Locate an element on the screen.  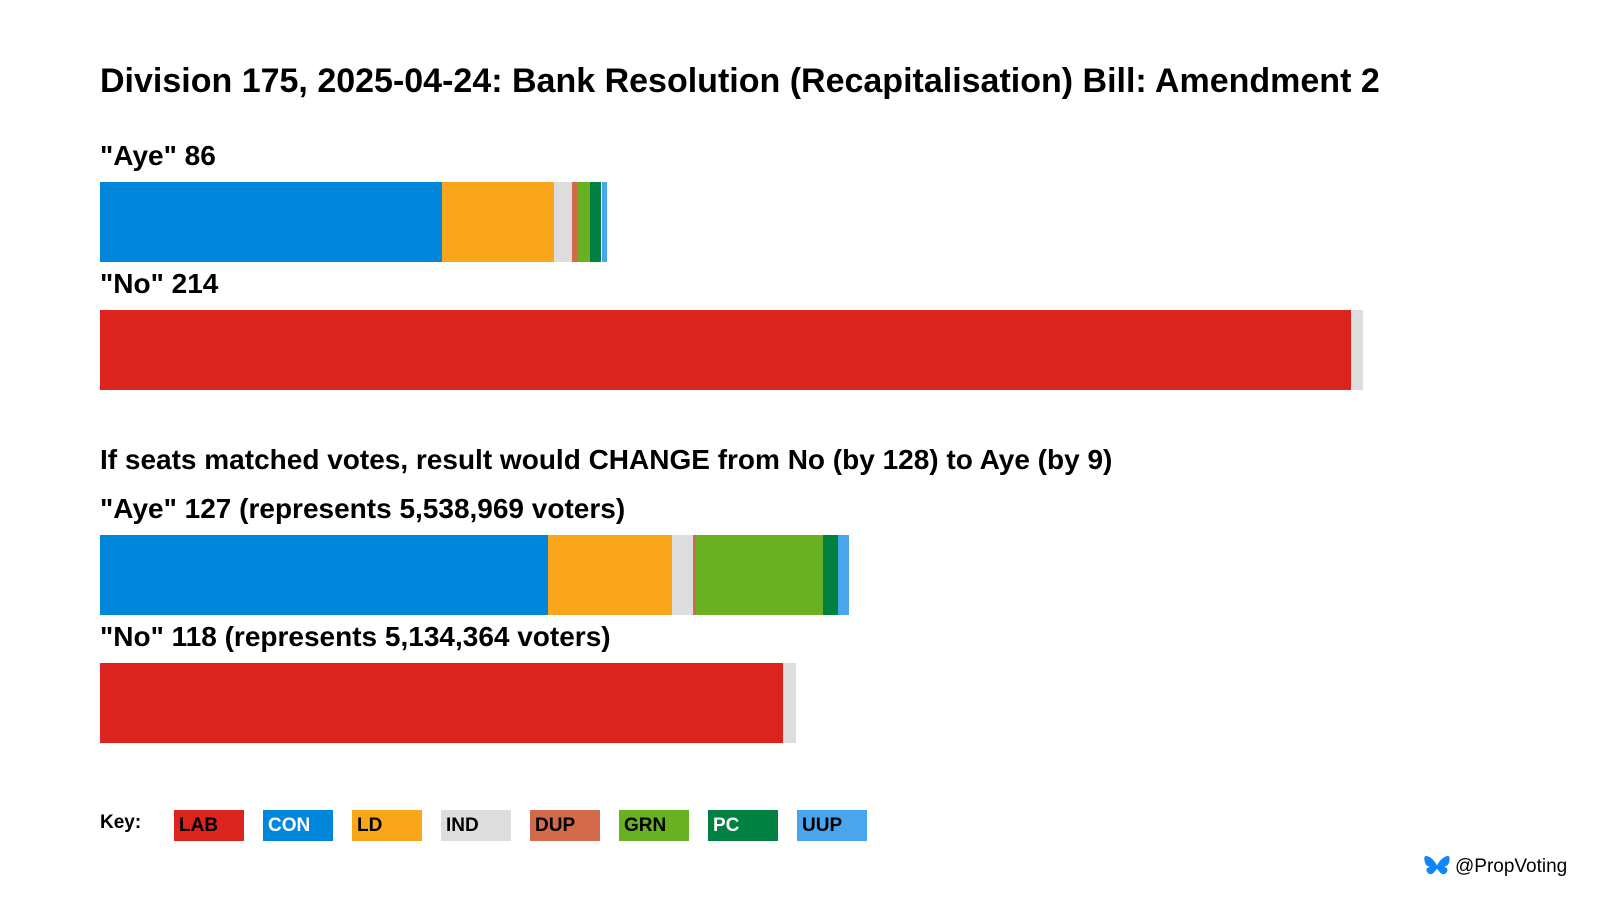
credit-handle: @PropVoting is located at coordinates (1511, 866).